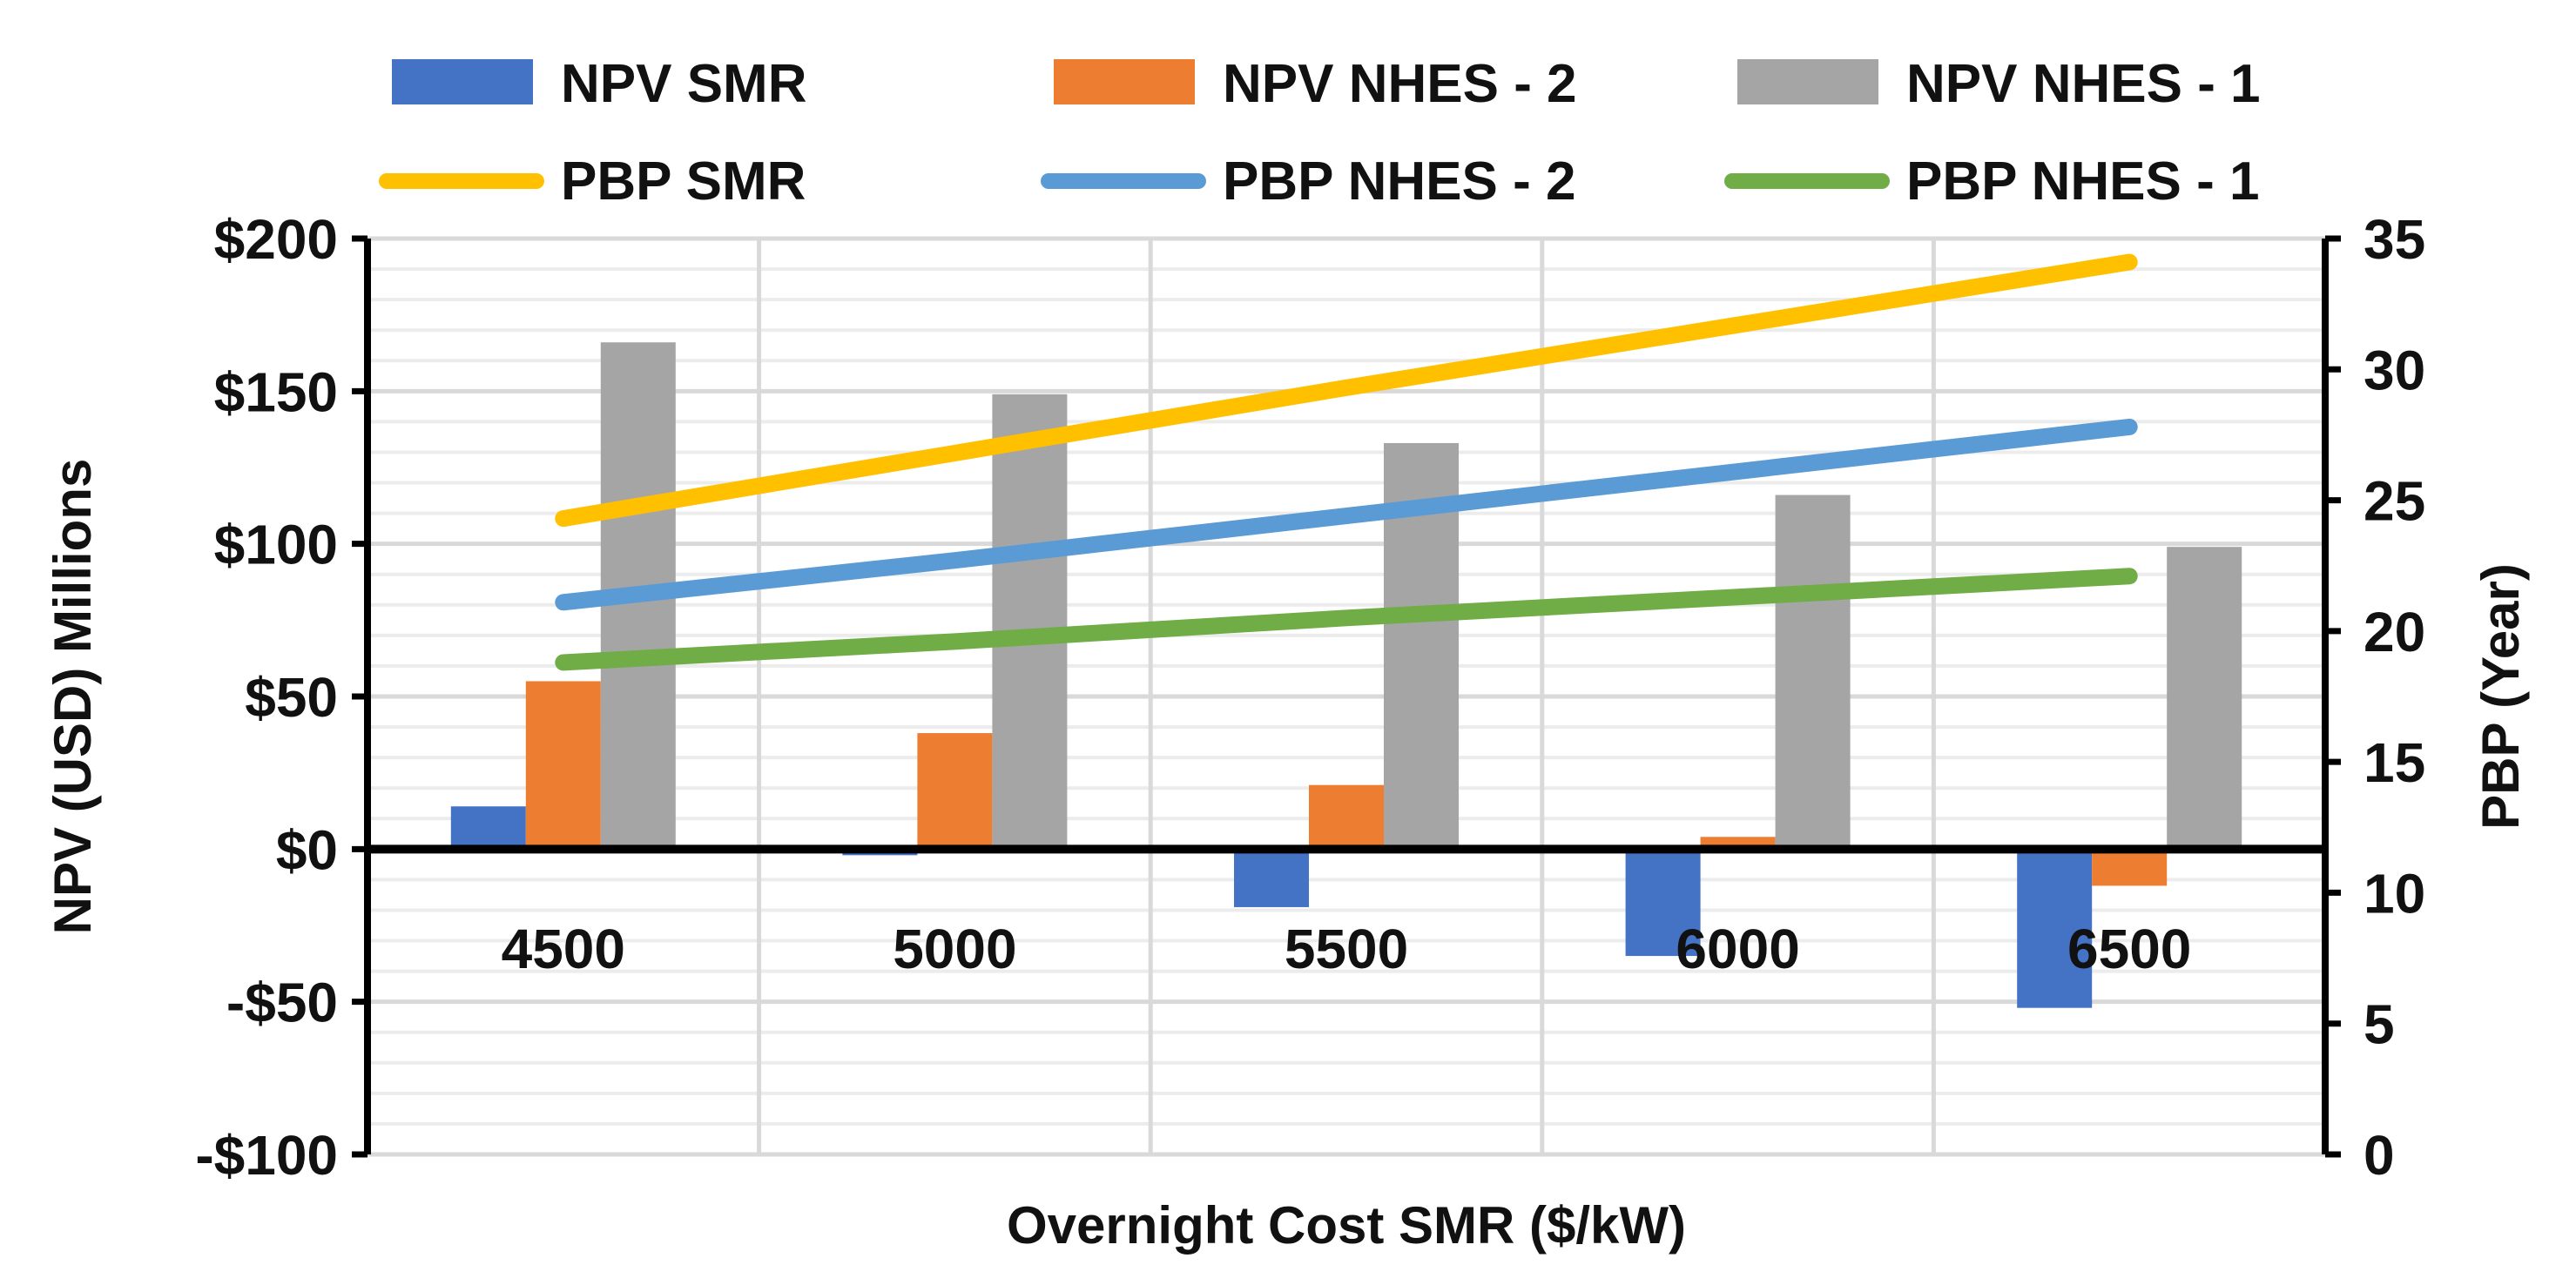  What do you see at coordinates (954, 949) in the screenshot?
I see `category-label-5000: 5000` at bounding box center [954, 949].